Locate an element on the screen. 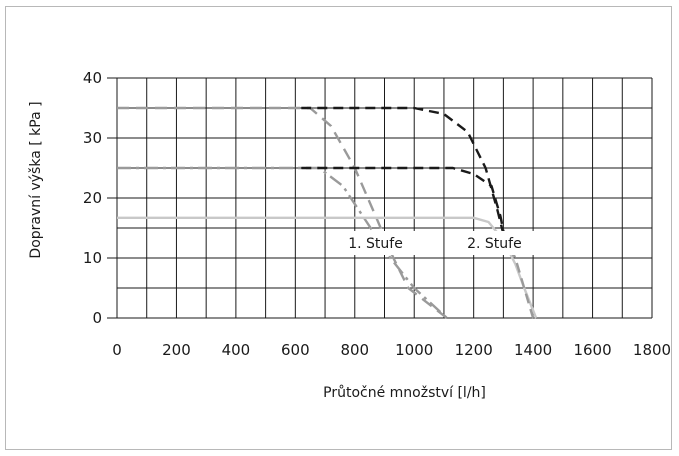 This screenshot has width=679, height=456. x-tick-label: 800 is located at coordinates (354, 350).